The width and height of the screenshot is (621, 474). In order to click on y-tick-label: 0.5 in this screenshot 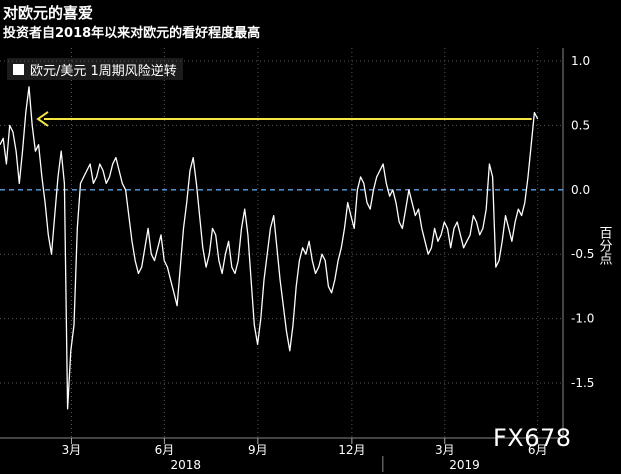, I will do `click(580, 125)`.